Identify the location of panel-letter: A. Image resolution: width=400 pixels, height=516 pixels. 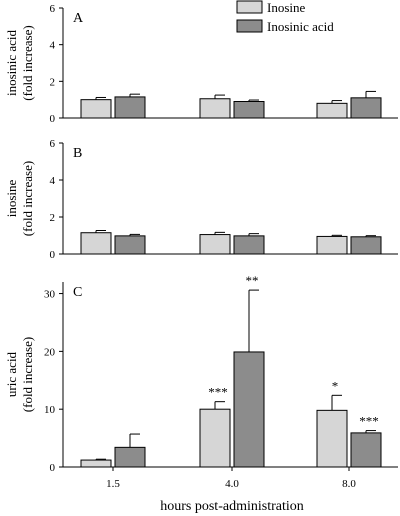
(78, 18).